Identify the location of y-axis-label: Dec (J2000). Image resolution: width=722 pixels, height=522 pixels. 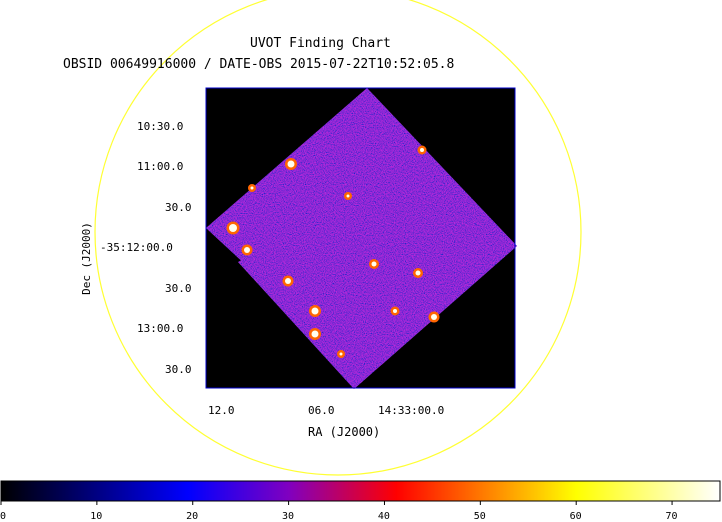
(86, 258).